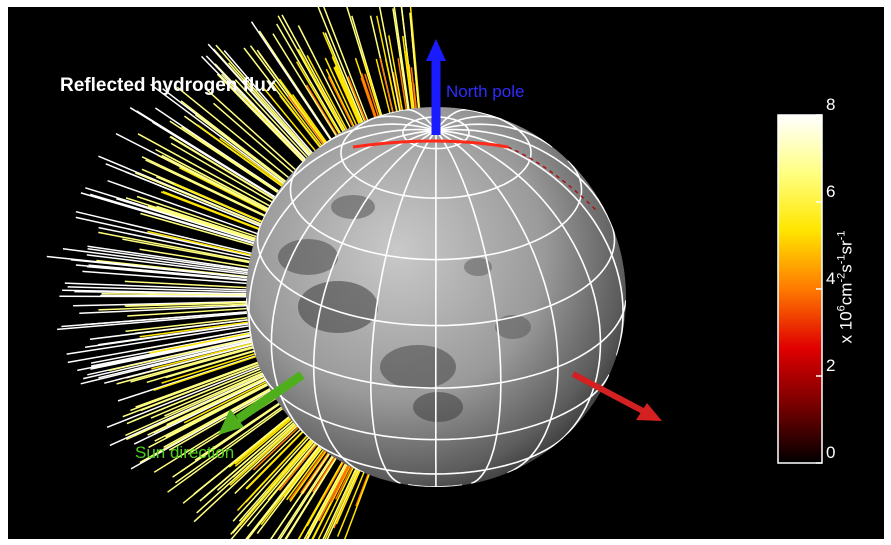 This screenshot has height=545, width=891. I want to click on colorbar-tick-label: 2, so click(831, 365).